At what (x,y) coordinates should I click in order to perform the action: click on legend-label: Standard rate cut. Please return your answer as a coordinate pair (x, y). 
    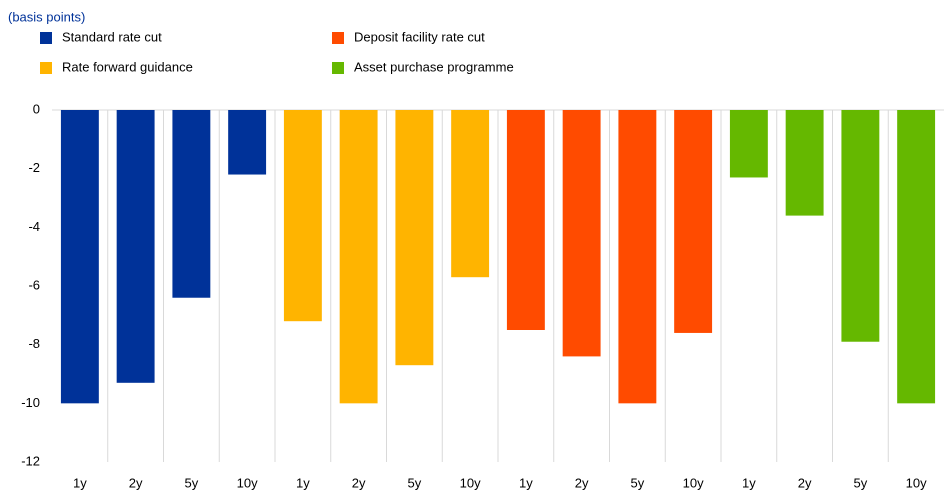
    Looking at the image, I should click on (112, 36).